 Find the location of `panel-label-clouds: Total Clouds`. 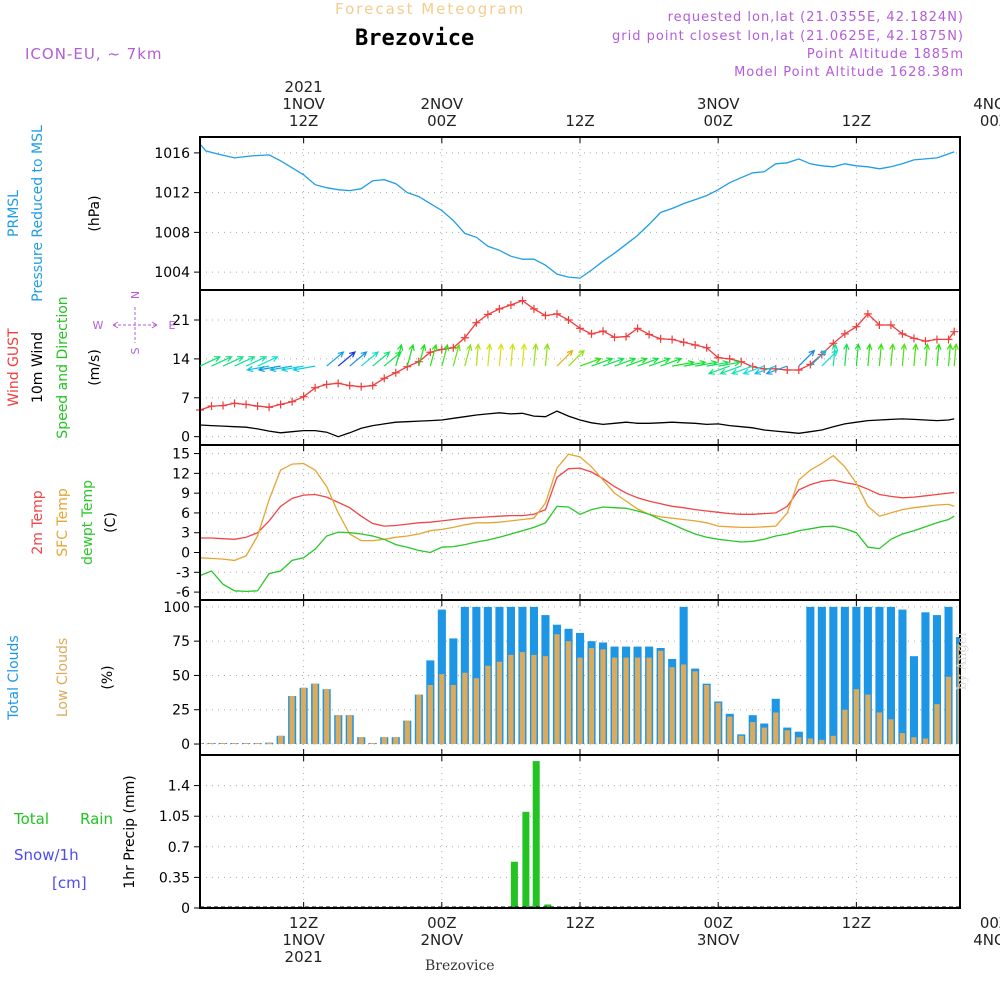

panel-label-clouds: Total Clouds is located at coordinates (14, 677).